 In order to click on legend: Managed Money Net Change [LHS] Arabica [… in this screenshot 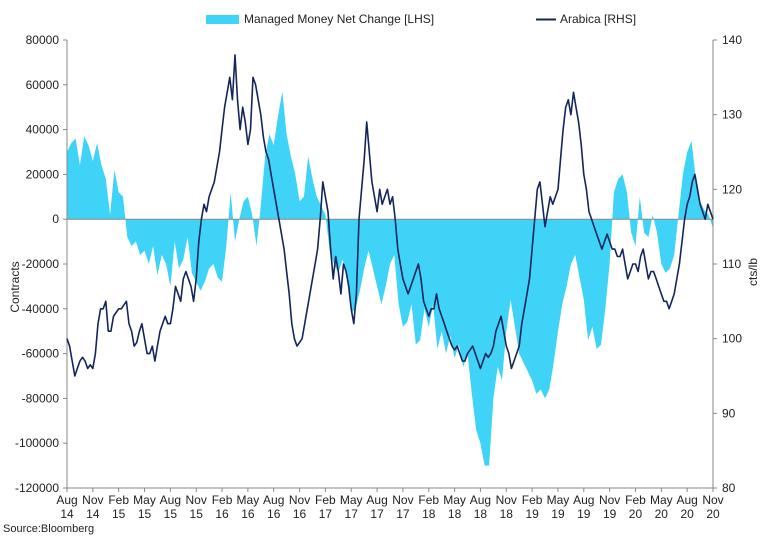, I will do `click(421, 19)`.